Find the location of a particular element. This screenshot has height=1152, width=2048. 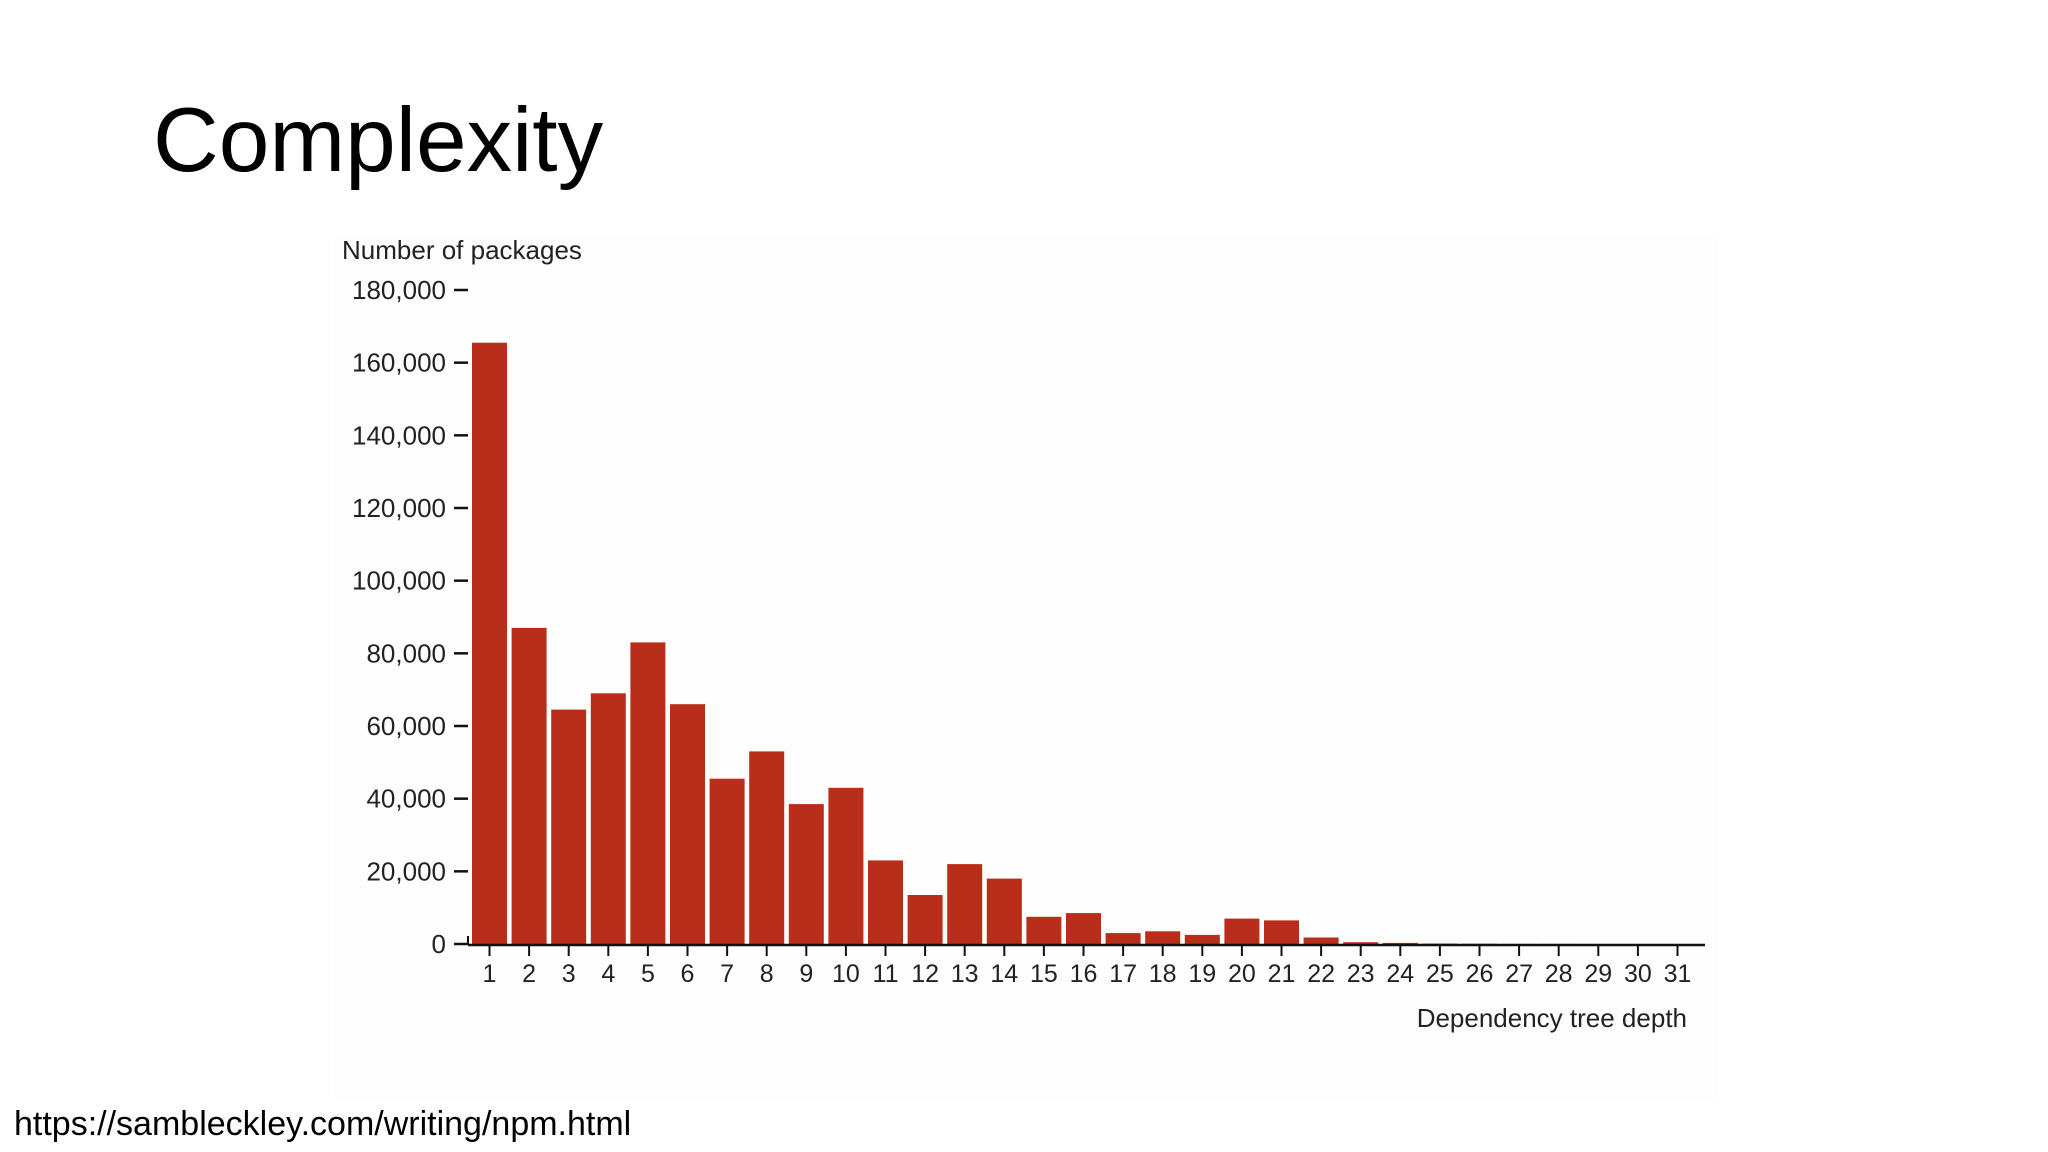

x-tick-label: 3 is located at coordinates (569, 974).